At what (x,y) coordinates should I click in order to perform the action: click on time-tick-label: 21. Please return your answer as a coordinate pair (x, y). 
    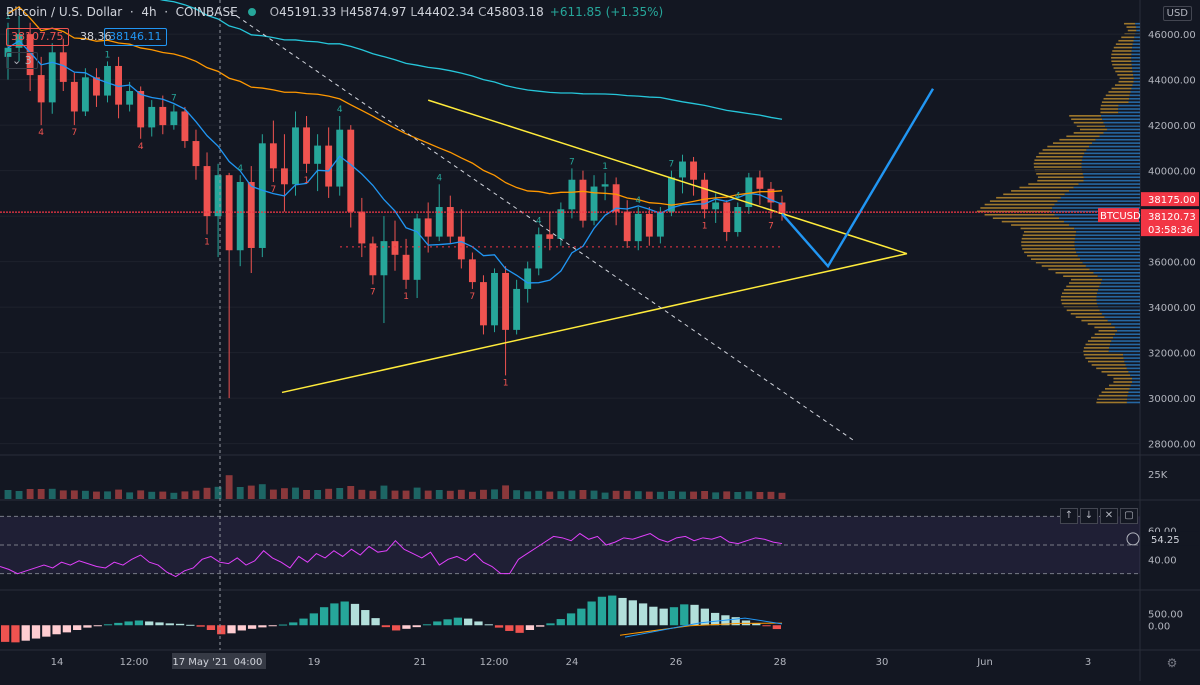
    Looking at the image, I should click on (420, 662).